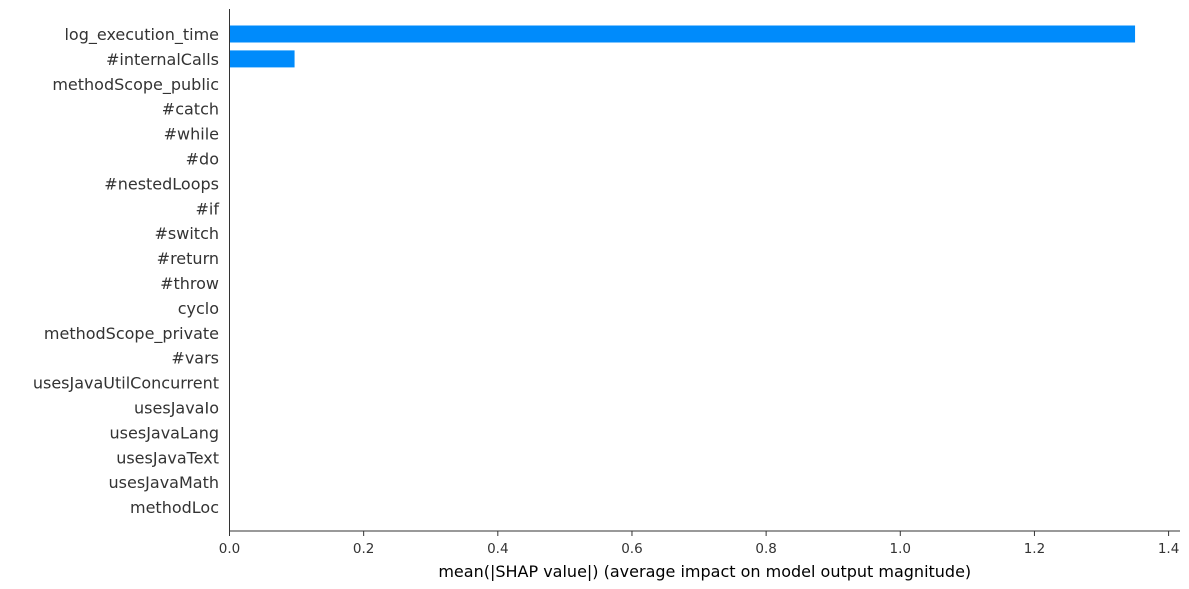 The height and width of the screenshot is (589, 1189). Describe the element at coordinates (164, 432) in the screenshot. I see `category-label-16: usesJavaLang` at that location.